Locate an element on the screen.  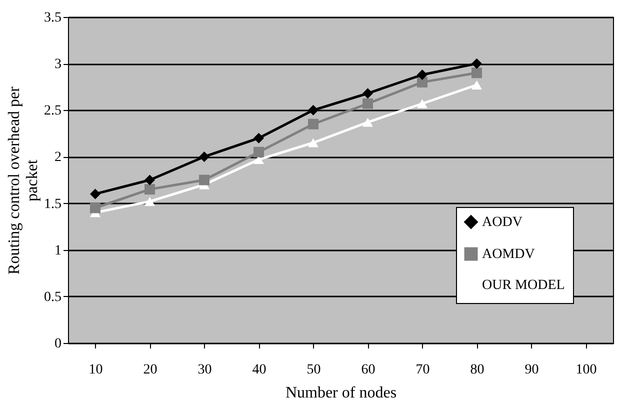
legend-label: AODV is located at coordinates (502, 222).